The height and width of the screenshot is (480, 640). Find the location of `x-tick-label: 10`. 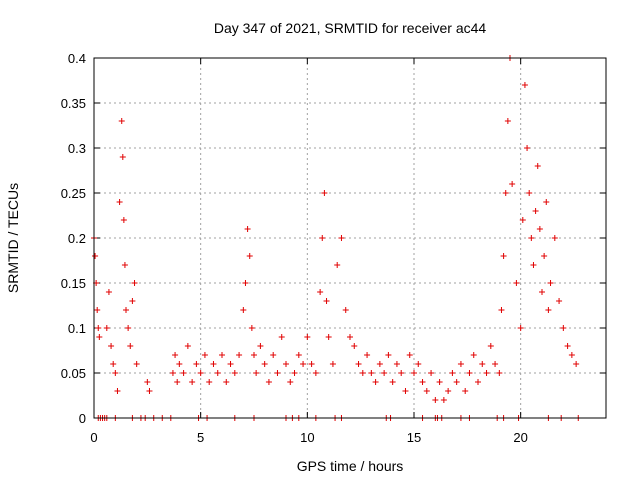

x-tick-label: 10 is located at coordinates (307, 437).